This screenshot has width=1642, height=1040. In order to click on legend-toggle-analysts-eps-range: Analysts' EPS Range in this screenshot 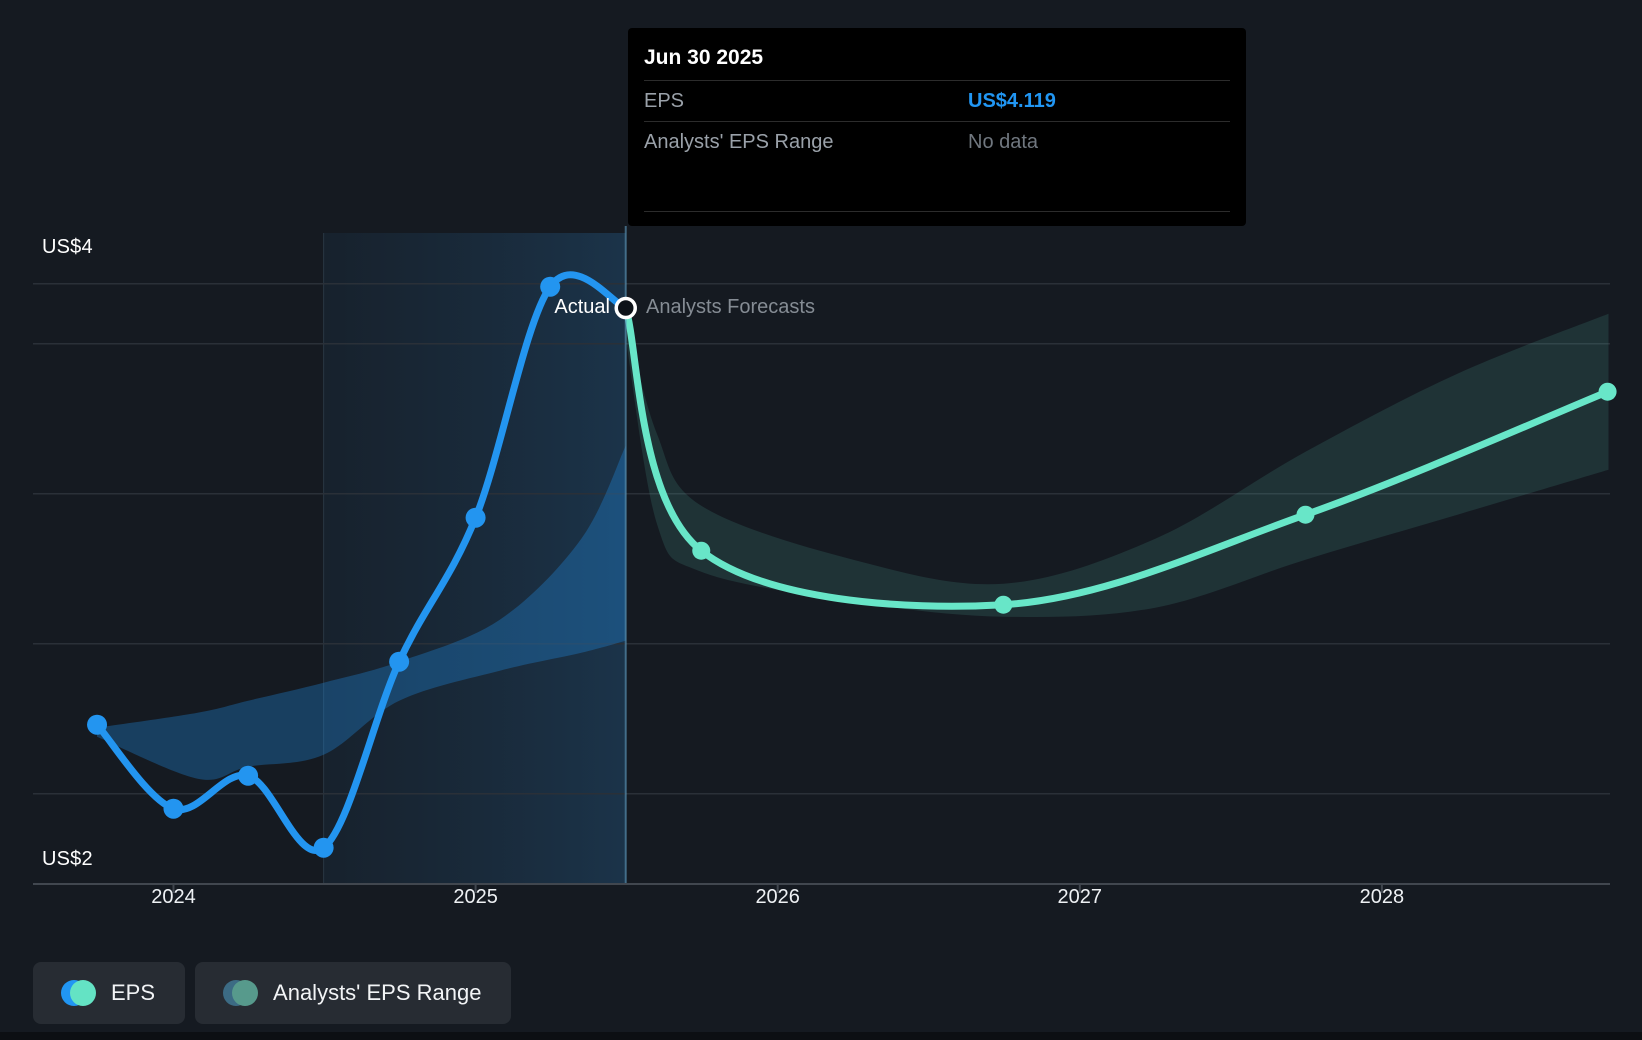, I will do `click(353, 993)`.